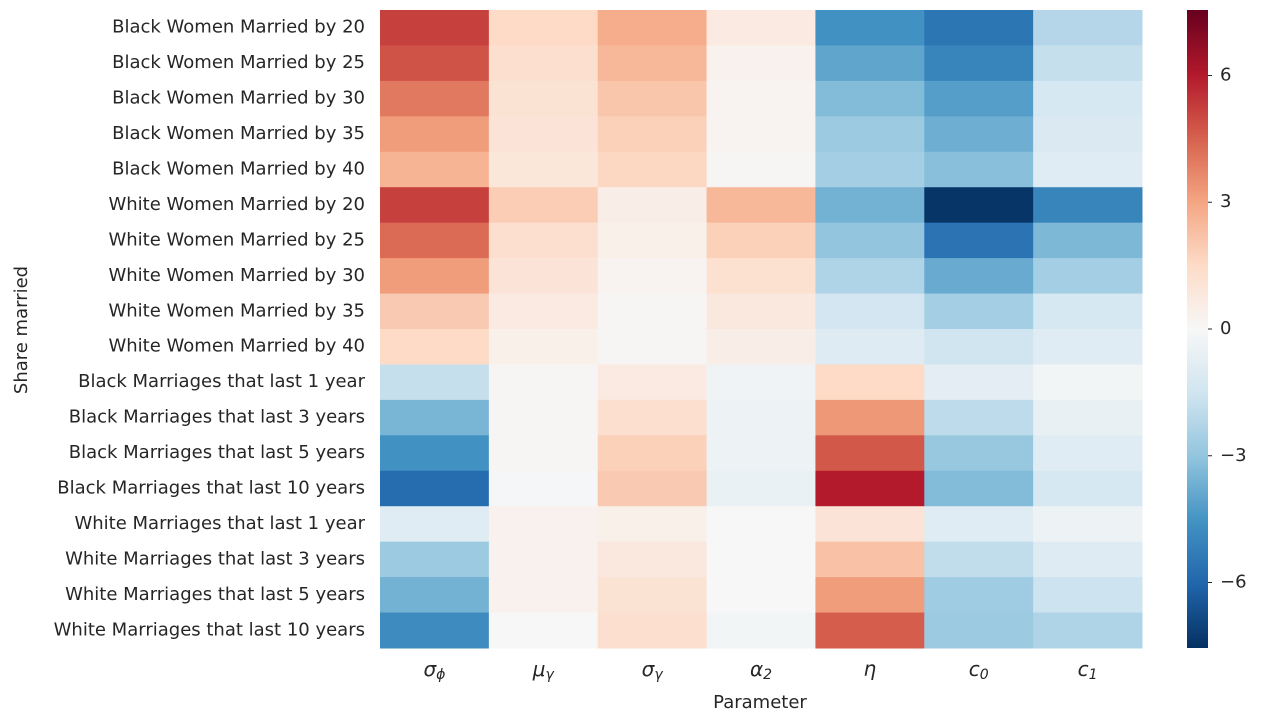 This screenshot has height=713, width=1271. Describe the element at coordinates (1225, 328) in the screenshot. I see `colorbar-tick-label: 0` at that location.